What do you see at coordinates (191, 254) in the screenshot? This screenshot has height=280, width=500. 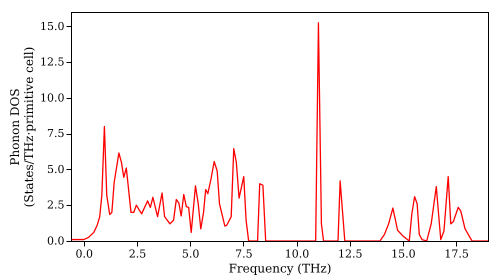 I see `x-tick-label: 5.0` at bounding box center [191, 254].